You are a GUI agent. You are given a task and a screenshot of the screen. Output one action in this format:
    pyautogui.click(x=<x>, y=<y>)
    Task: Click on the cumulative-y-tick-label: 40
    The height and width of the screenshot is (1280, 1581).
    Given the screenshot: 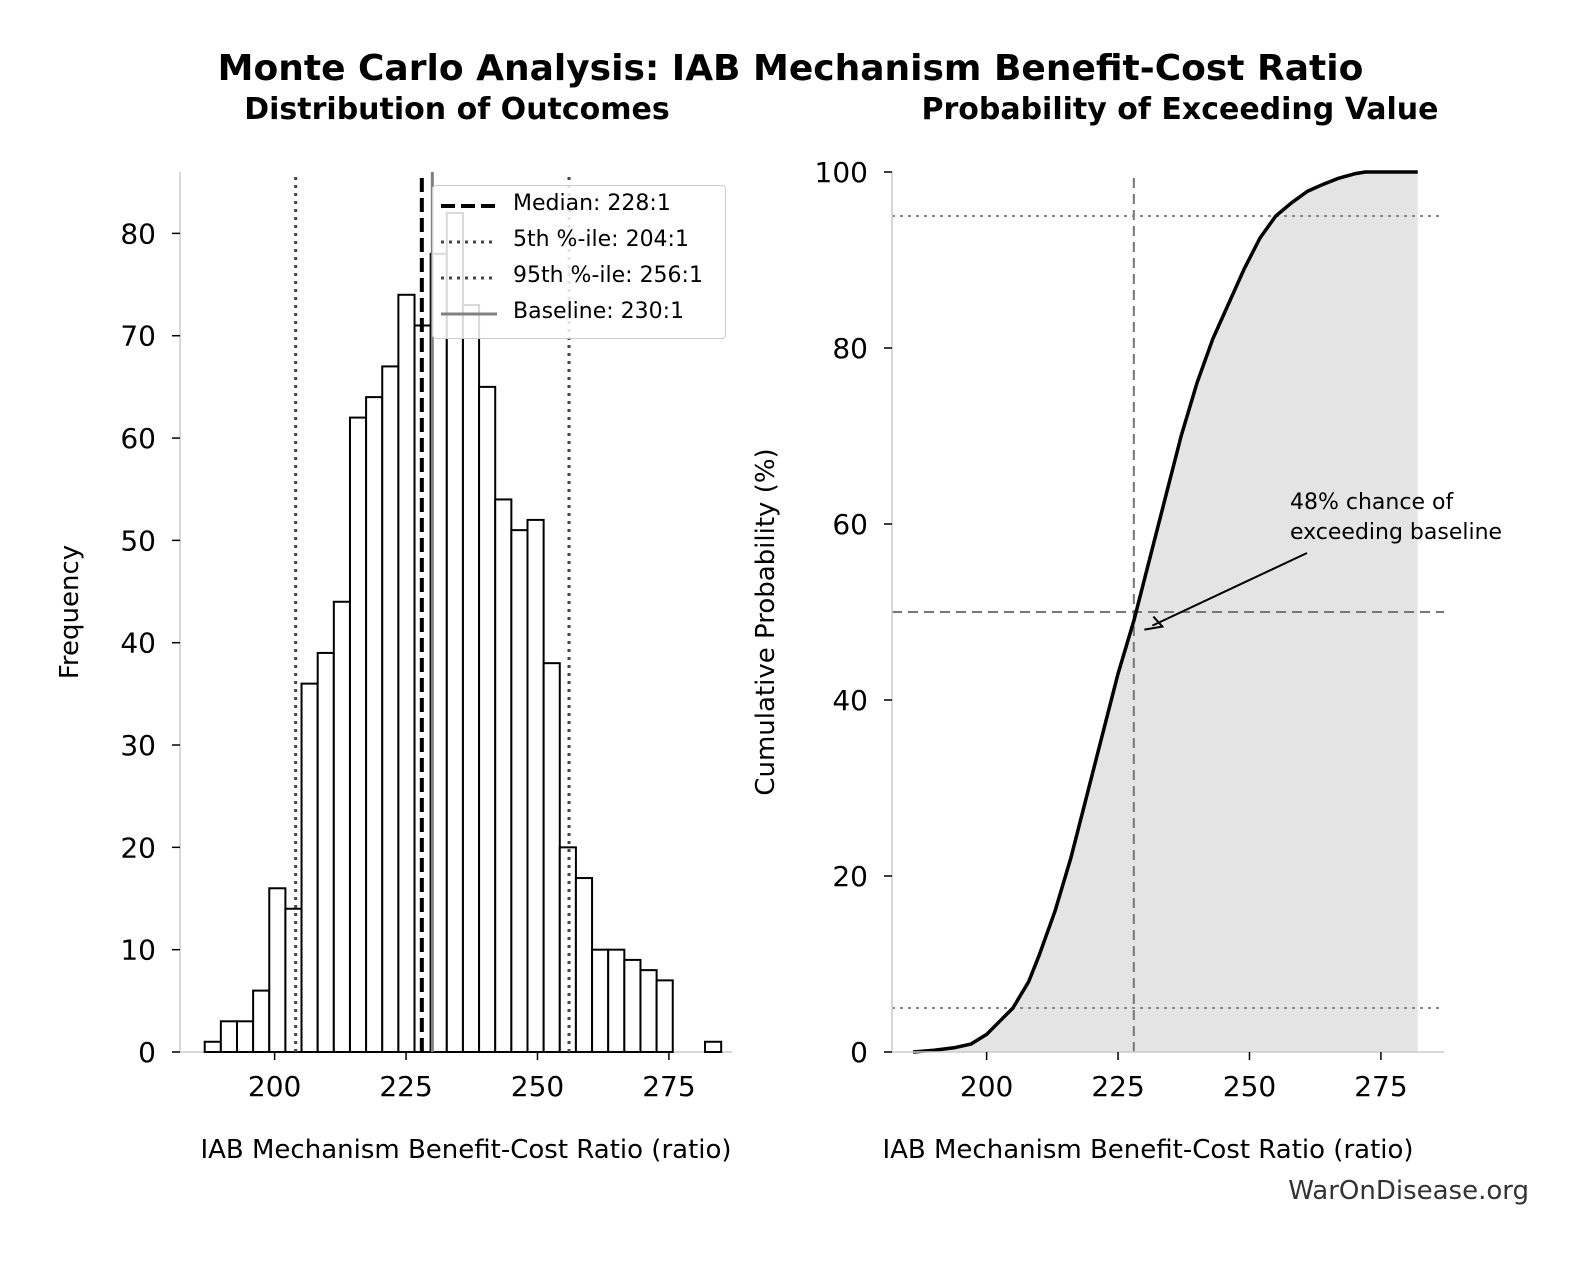 What is the action you would take?
    pyautogui.click(x=850, y=700)
    